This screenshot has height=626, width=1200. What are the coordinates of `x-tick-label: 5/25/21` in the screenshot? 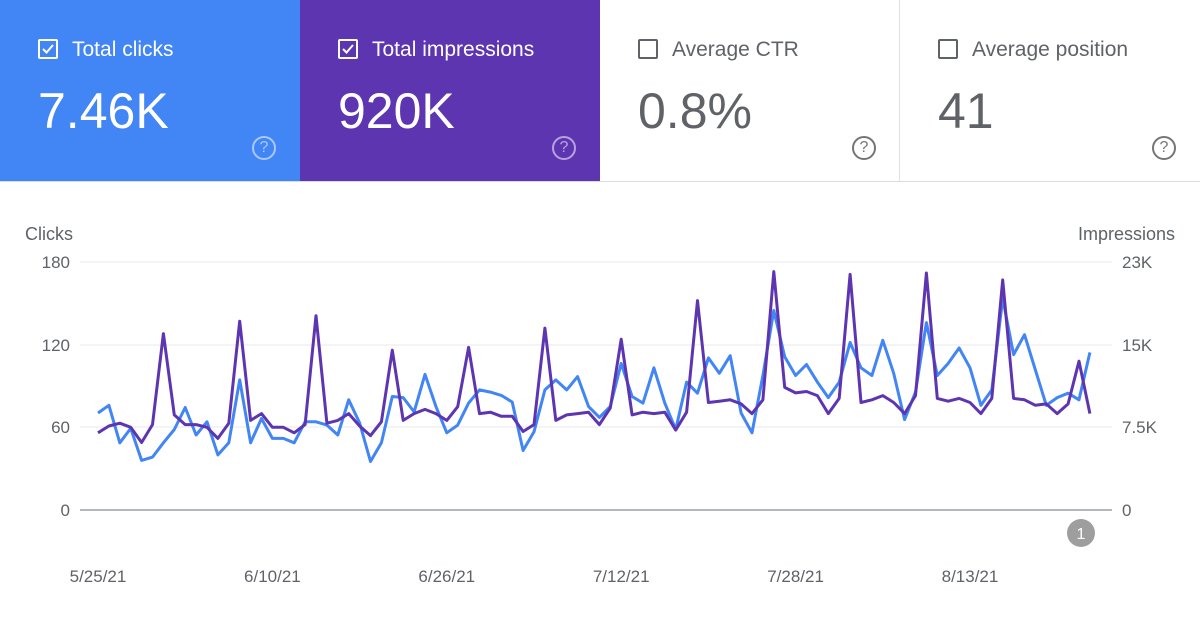 It's located at (98, 576).